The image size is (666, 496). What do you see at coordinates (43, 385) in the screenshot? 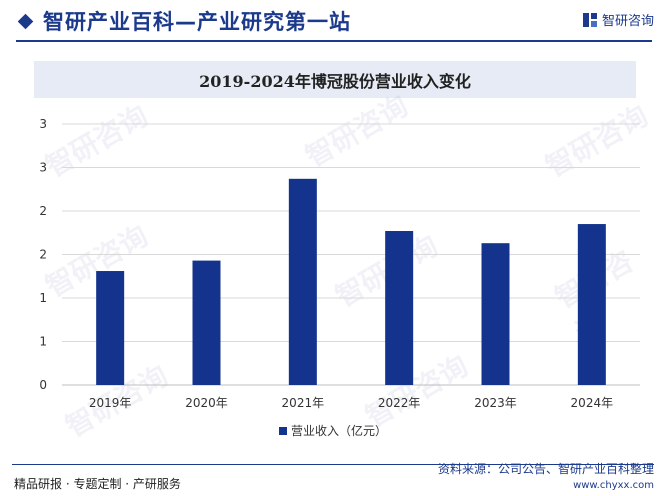
I see `y-tick-label: 0` at bounding box center [43, 385].